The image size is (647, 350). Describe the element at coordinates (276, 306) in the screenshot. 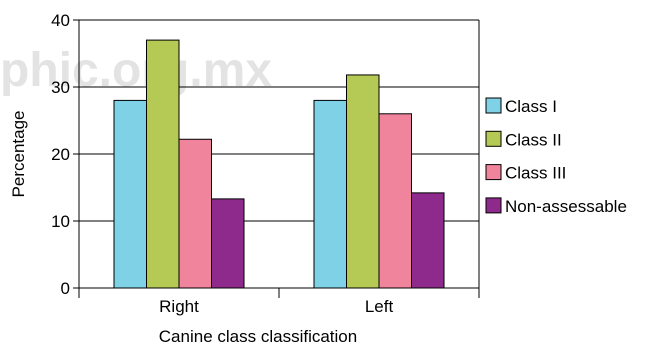

I see `x-tick-labels: Right Left` at that location.